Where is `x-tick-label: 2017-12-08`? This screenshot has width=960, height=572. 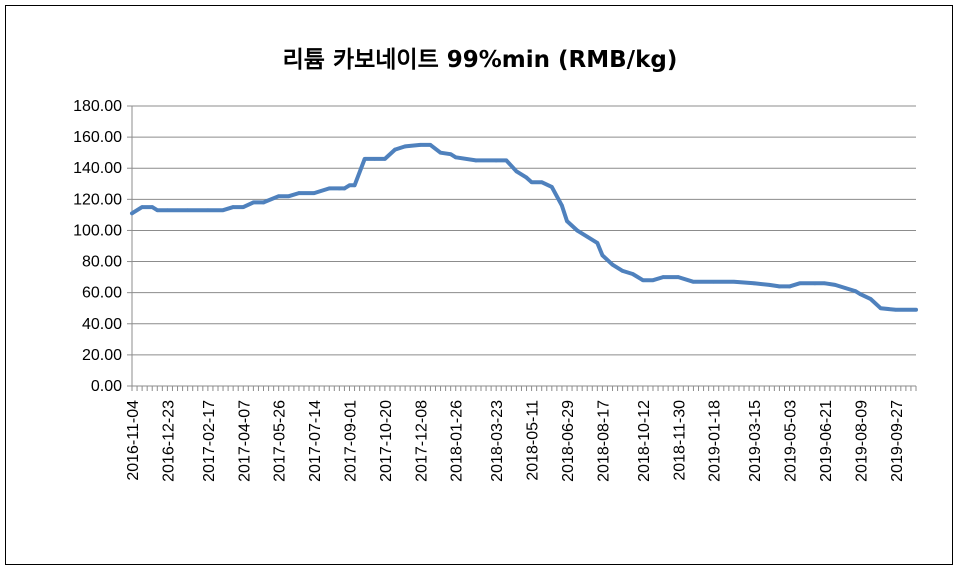 x-tick-label: 2017-12-08 is located at coordinates (421, 441).